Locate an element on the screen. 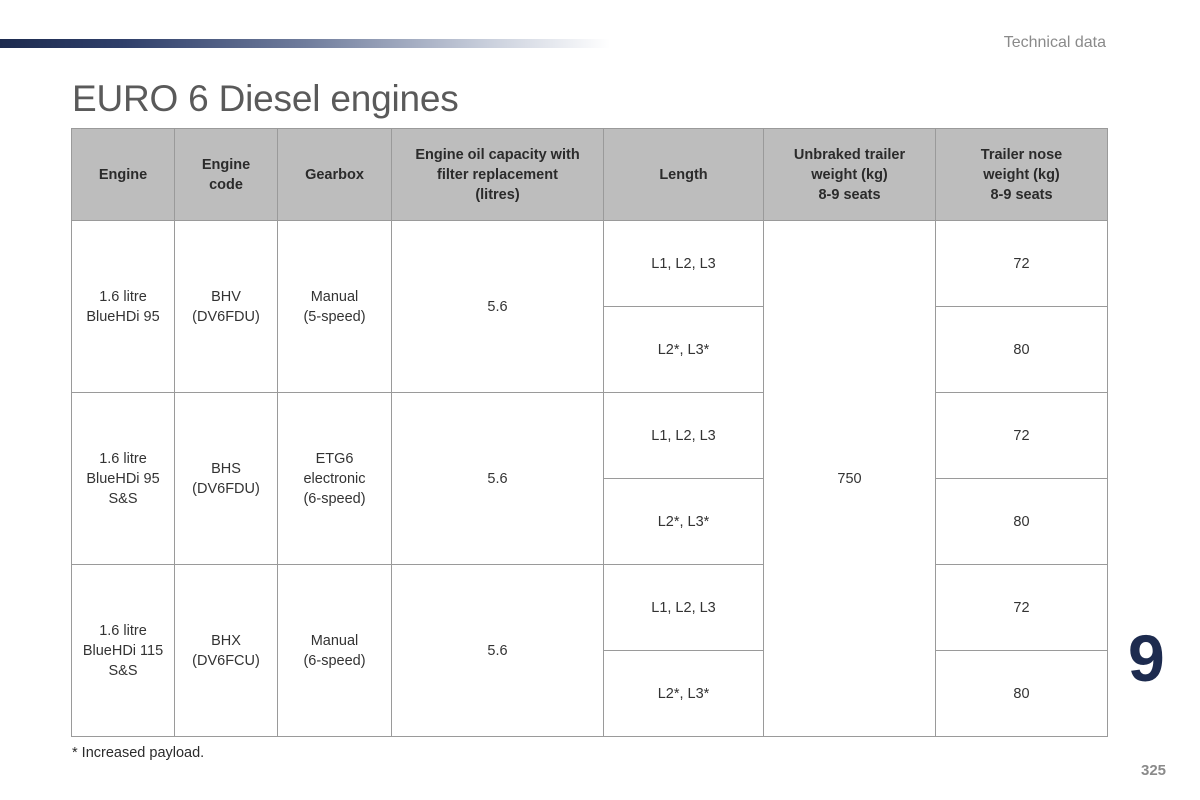 The image size is (1200, 800). header-unbraked-trailer-weight: Unbraked trailer weight (kg) 8-9 seats is located at coordinates (849, 174).